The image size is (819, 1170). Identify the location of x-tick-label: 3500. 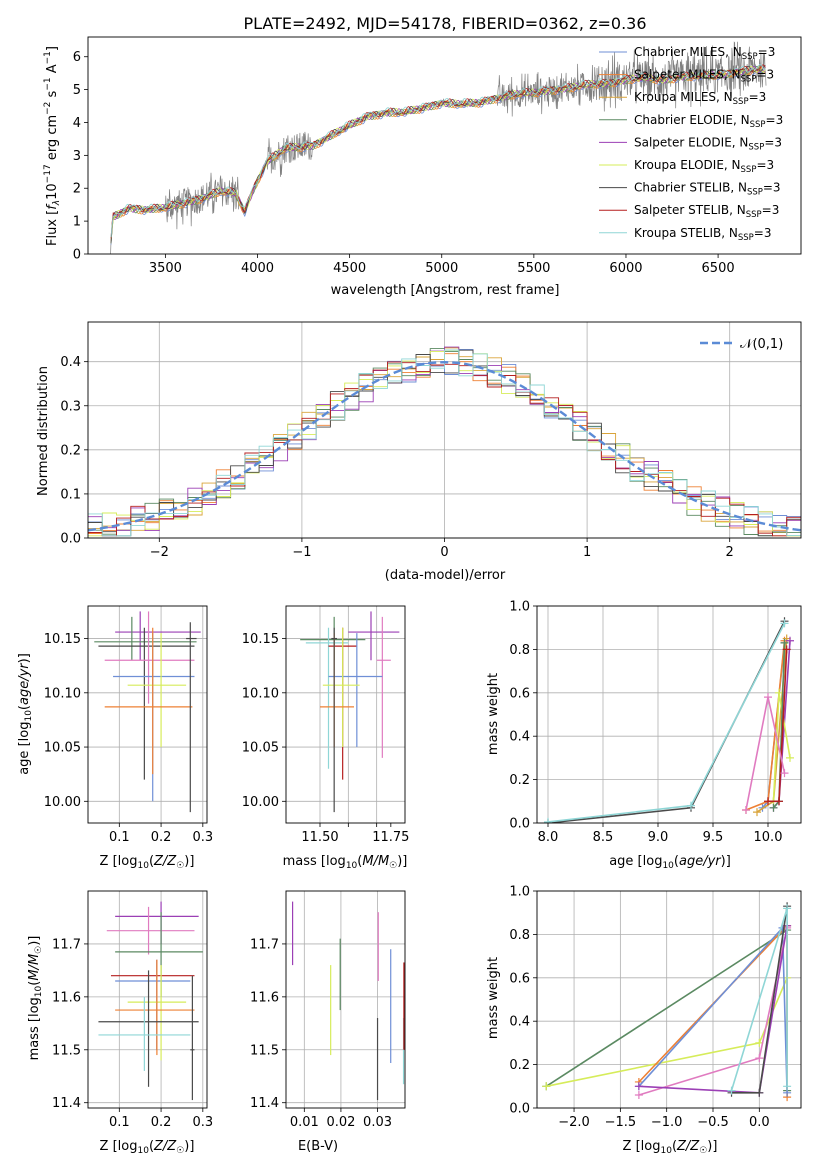
(165, 268).